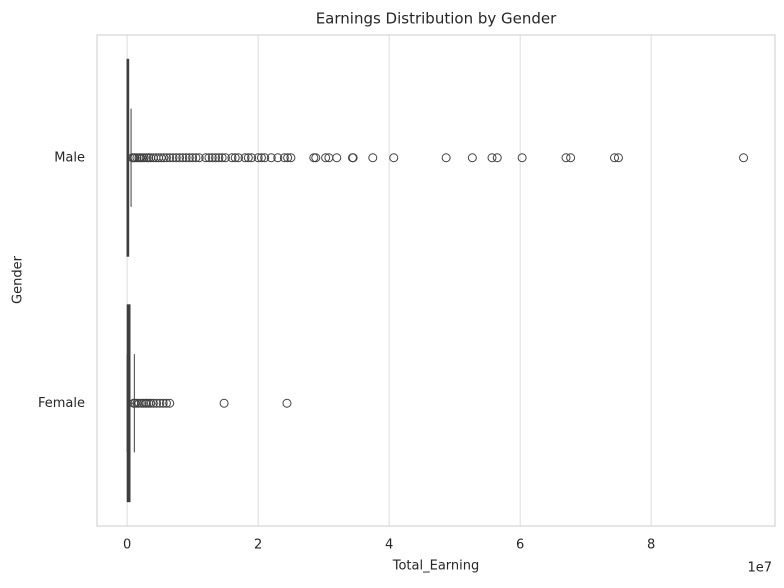 The width and height of the screenshot is (784, 588). Describe the element at coordinates (520, 545) in the screenshot. I see `x-tick-label: 6` at that location.